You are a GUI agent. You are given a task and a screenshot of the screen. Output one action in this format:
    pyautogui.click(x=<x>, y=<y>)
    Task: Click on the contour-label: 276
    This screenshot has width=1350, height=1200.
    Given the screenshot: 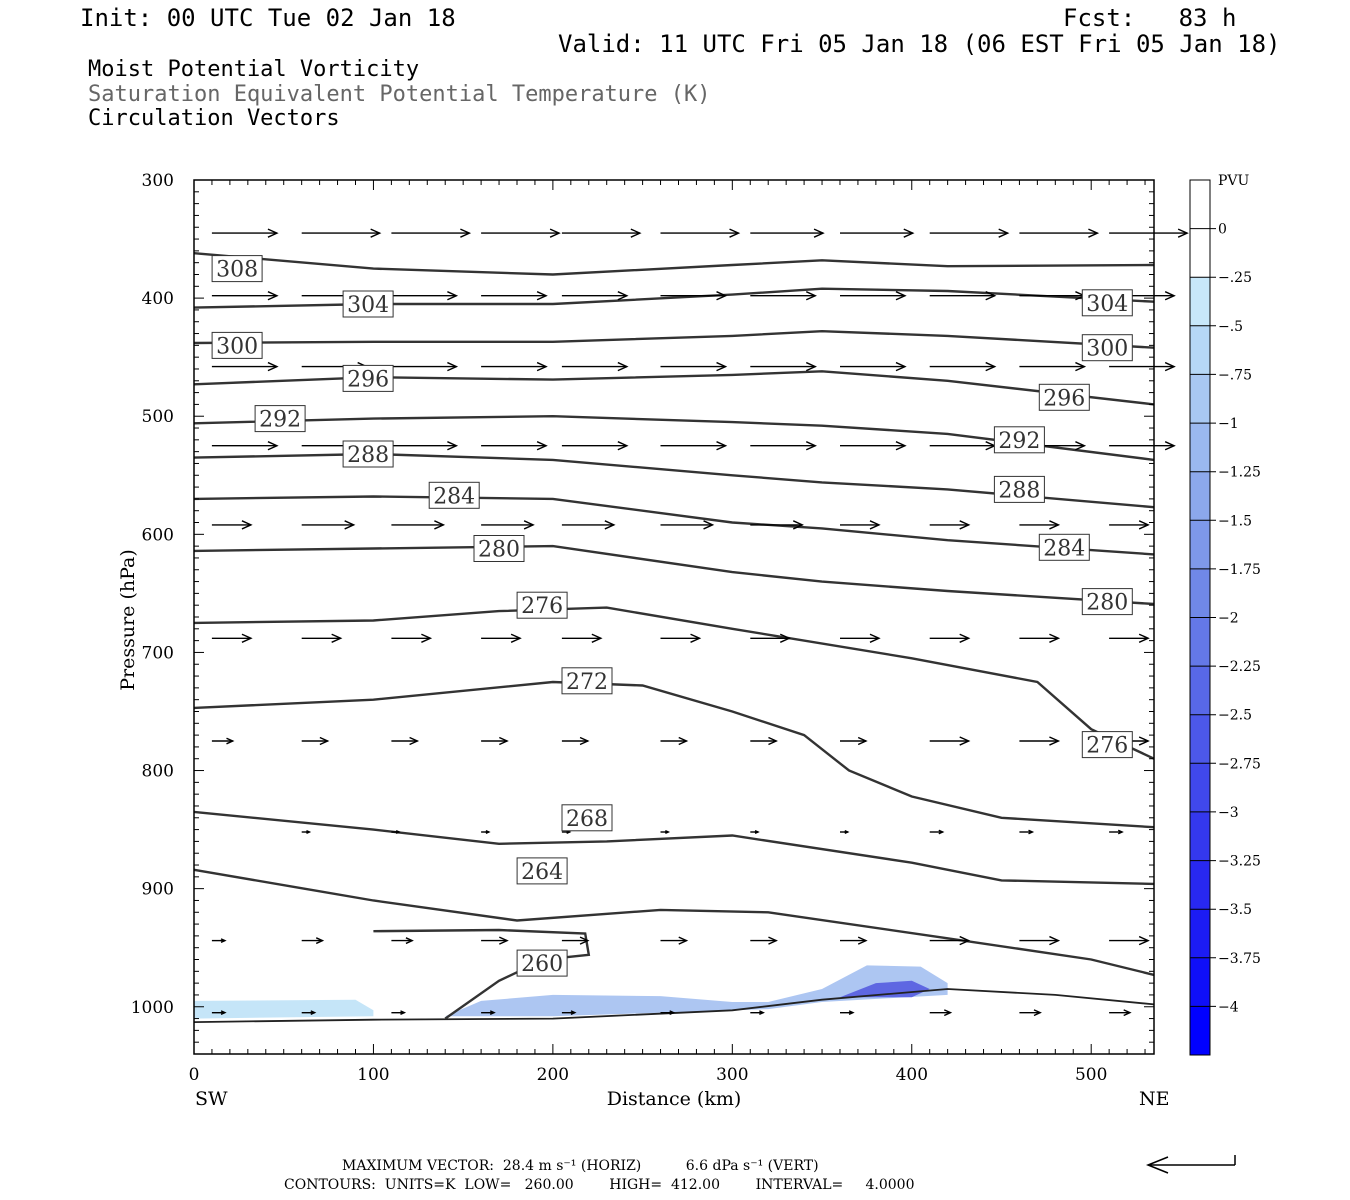 What is the action you would take?
    pyautogui.click(x=1107, y=745)
    